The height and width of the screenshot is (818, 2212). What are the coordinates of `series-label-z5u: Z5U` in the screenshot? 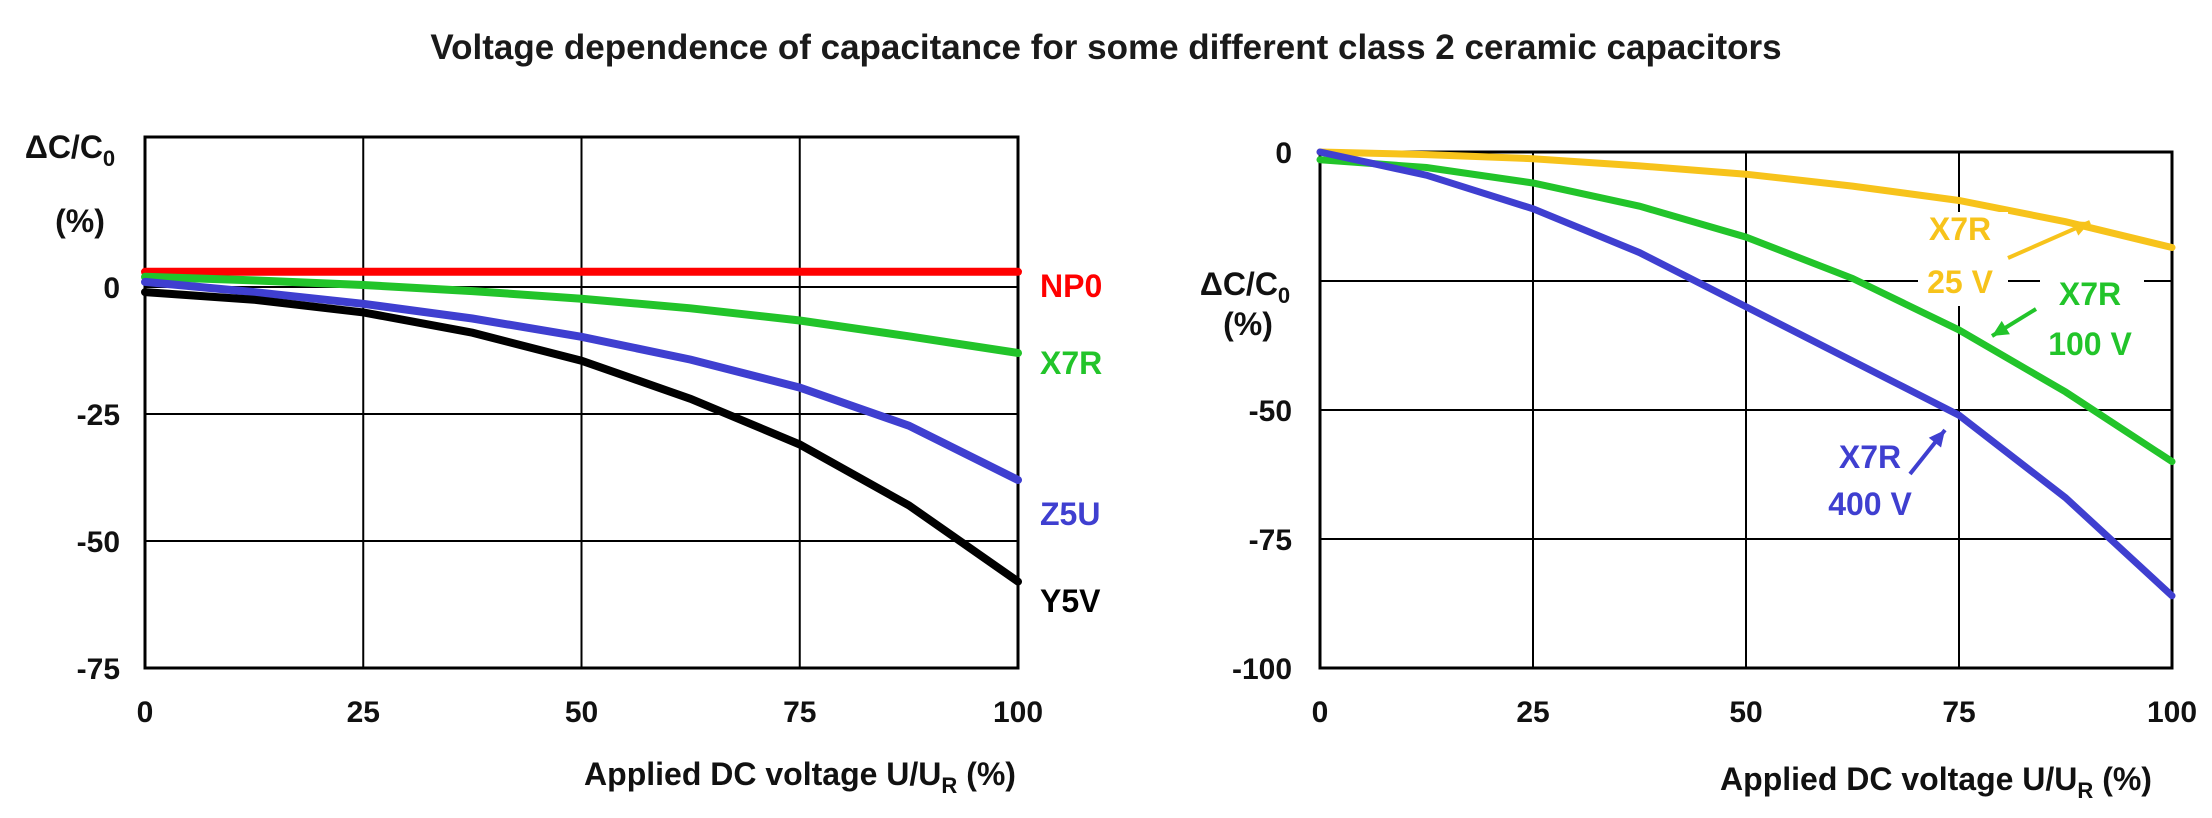 It's located at (1070, 514).